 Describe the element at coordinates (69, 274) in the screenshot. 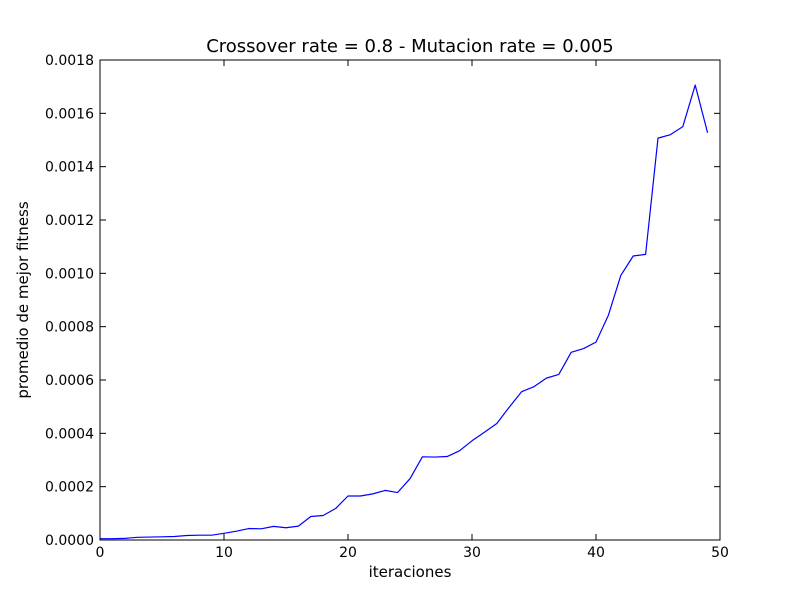

I see `y-tick-label: 0.0010` at that location.